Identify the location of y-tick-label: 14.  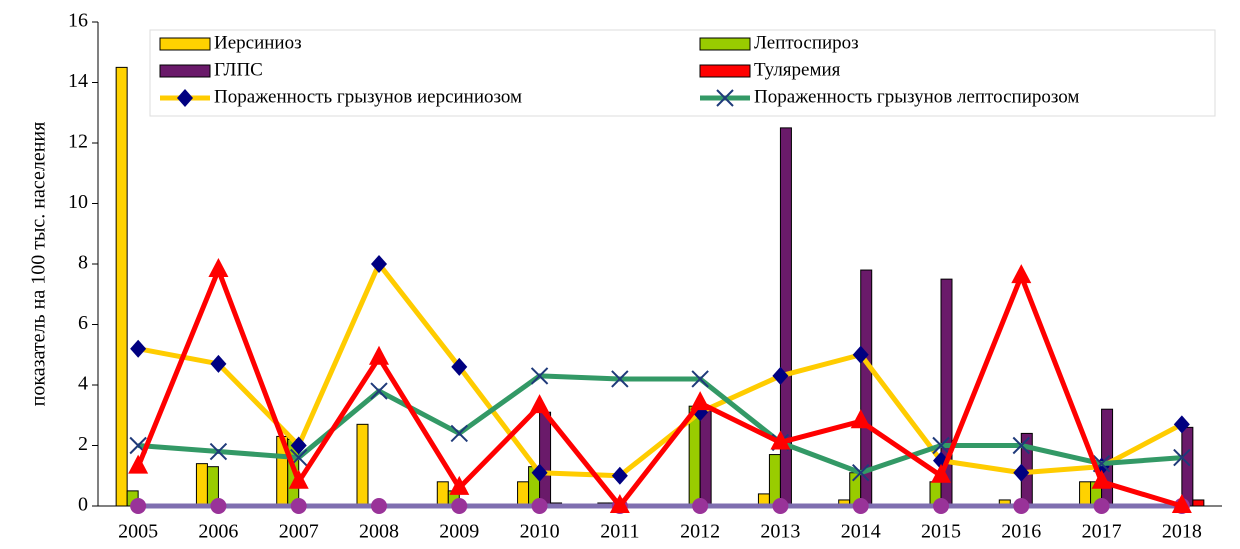
(78, 81).